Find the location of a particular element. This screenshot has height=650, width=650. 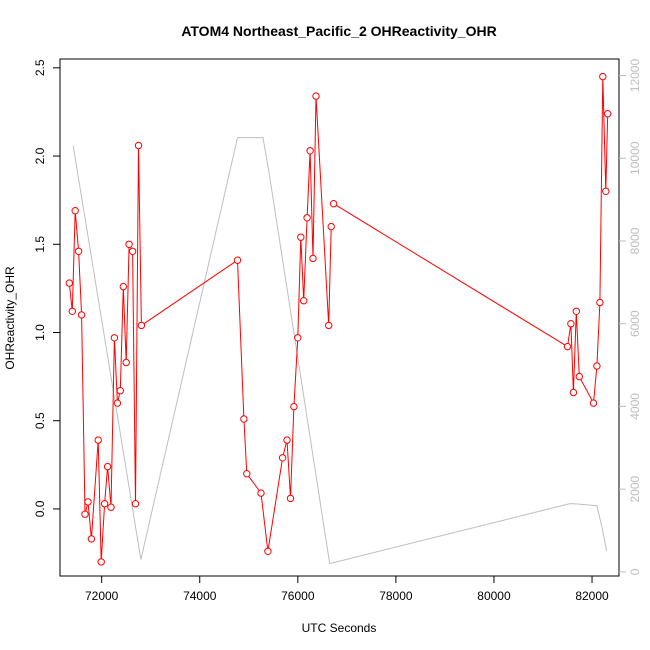

y2-tick-label: 8000 is located at coordinates (635, 240).